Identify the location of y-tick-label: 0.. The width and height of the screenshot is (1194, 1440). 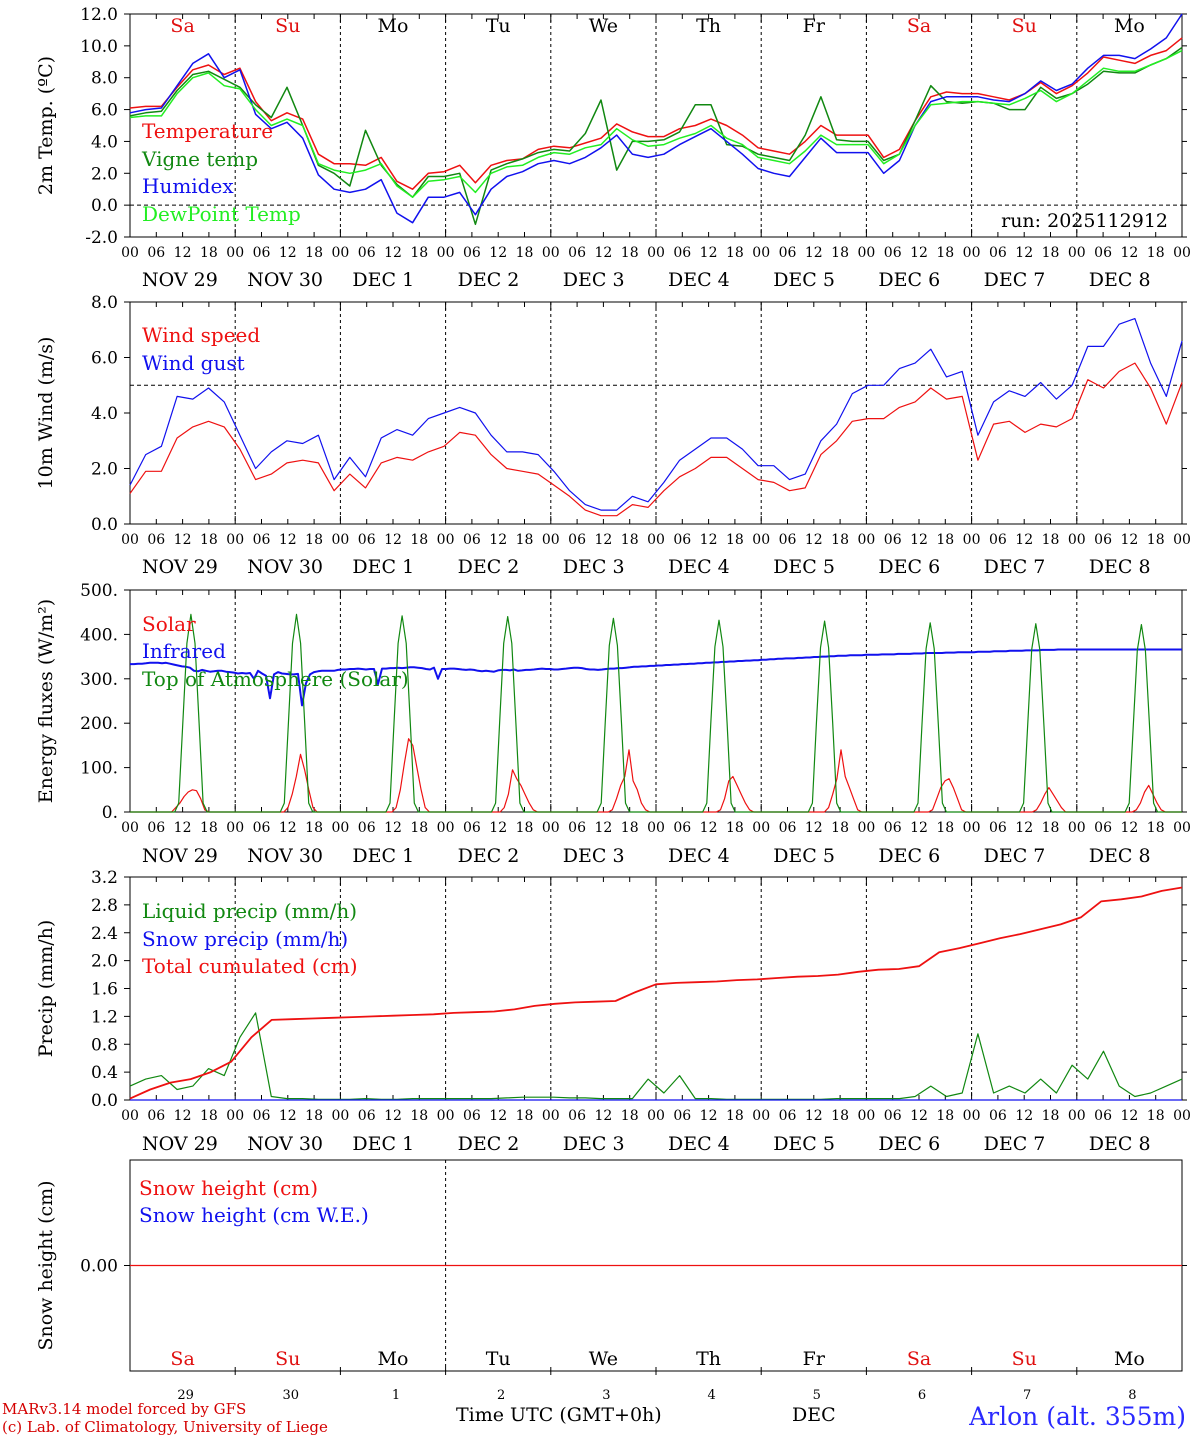
(110, 813).